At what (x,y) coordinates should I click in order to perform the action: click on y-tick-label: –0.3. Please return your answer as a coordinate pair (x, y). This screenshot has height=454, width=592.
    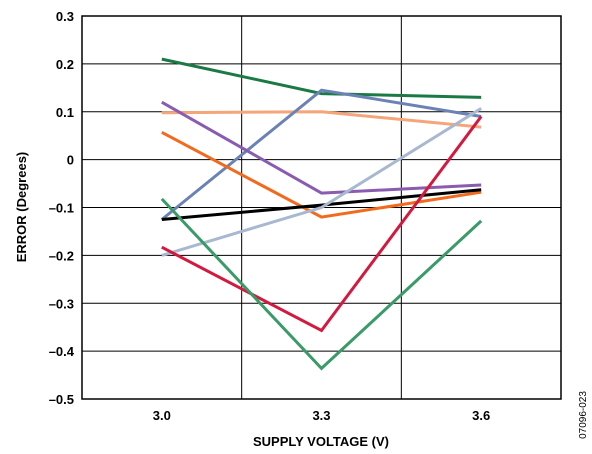
    Looking at the image, I should click on (61, 303).